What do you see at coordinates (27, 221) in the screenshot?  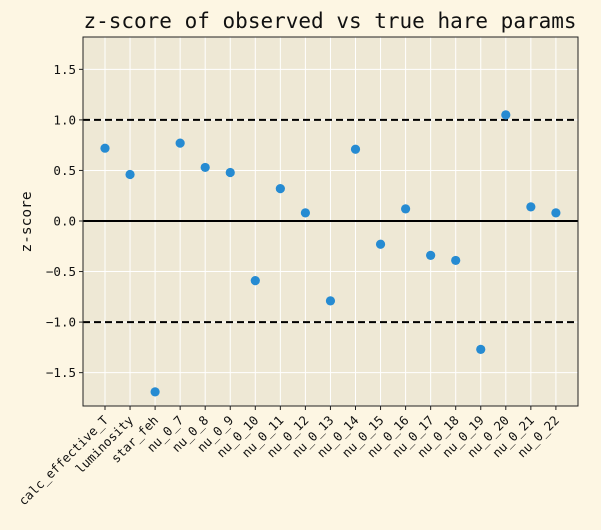 I see `y-axis-label: z-score` at bounding box center [27, 221].